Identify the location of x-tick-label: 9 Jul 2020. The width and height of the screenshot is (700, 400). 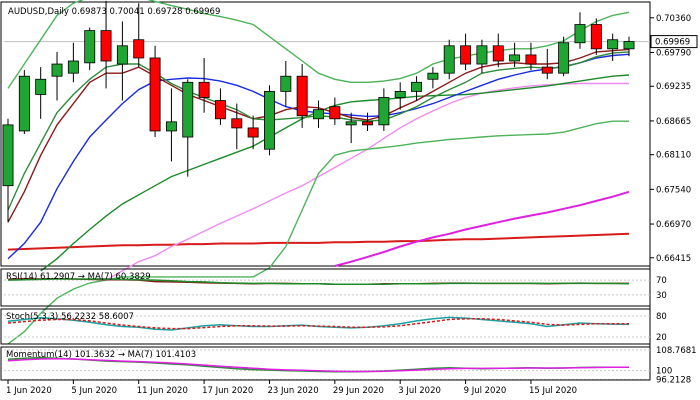
(485, 391).